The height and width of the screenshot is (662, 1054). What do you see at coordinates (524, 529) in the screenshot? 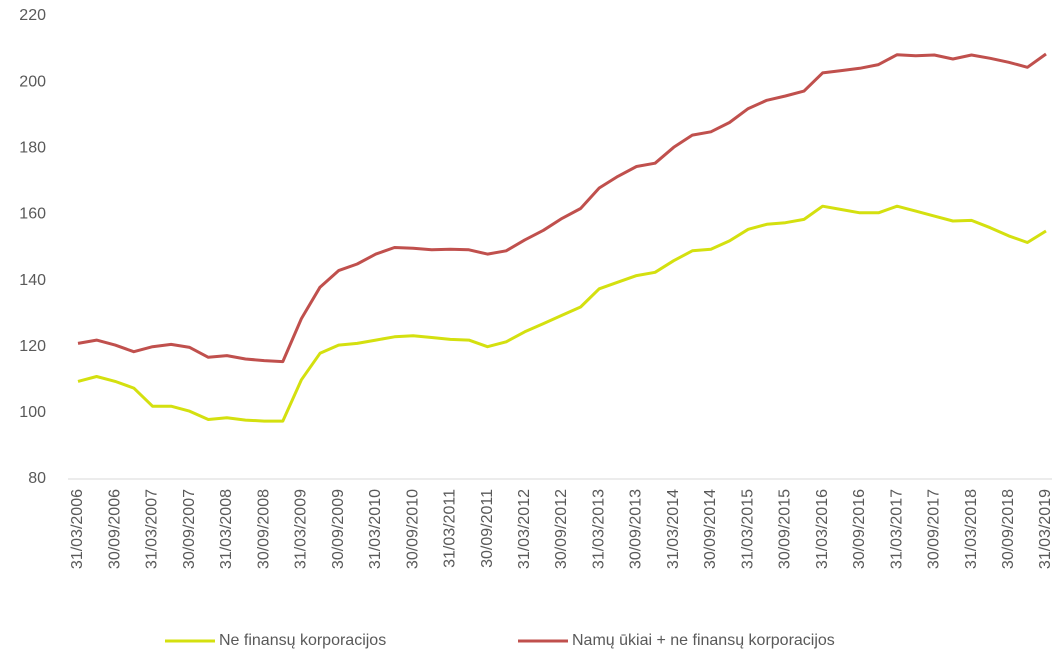
I see `x-tick-label: 31/03/2012` at bounding box center [524, 529].